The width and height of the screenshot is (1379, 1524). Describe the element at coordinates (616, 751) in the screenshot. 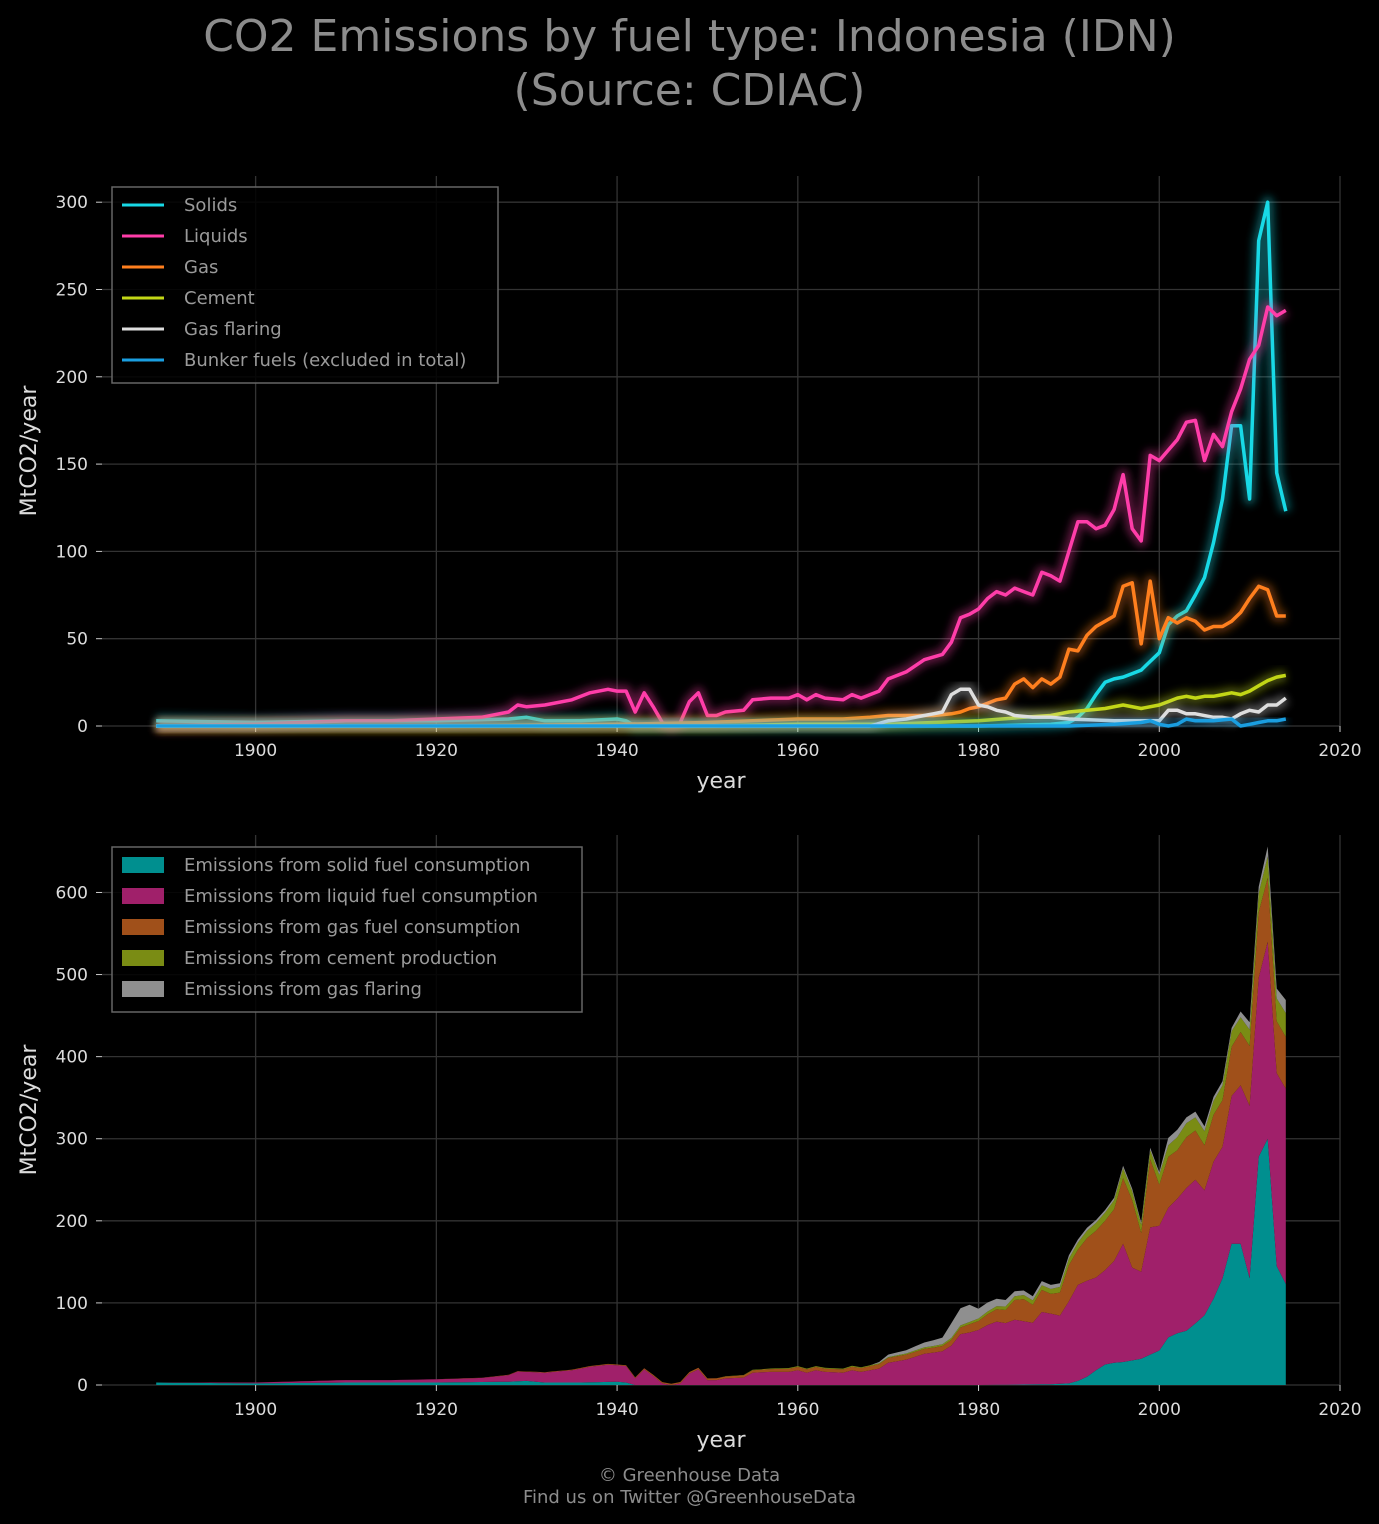

I see `top-xtick-label: 1940` at that location.